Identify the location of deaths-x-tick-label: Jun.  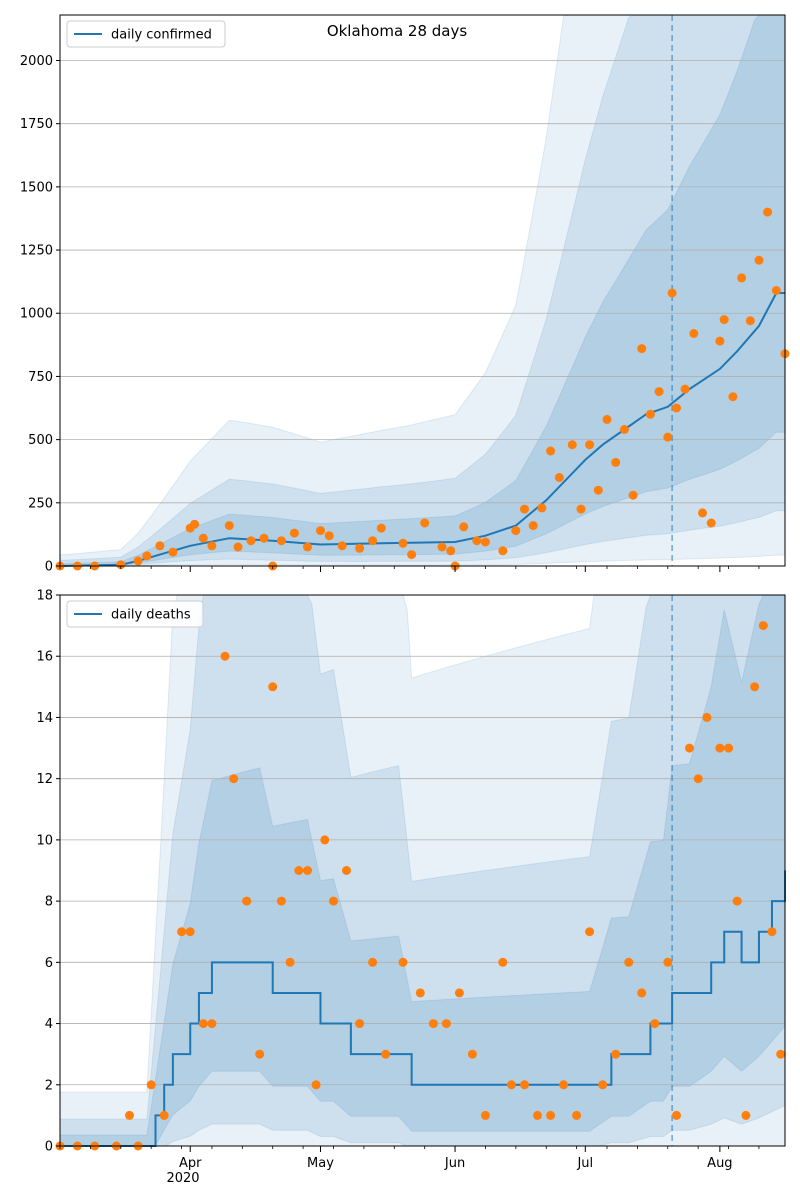
(454, 1163).